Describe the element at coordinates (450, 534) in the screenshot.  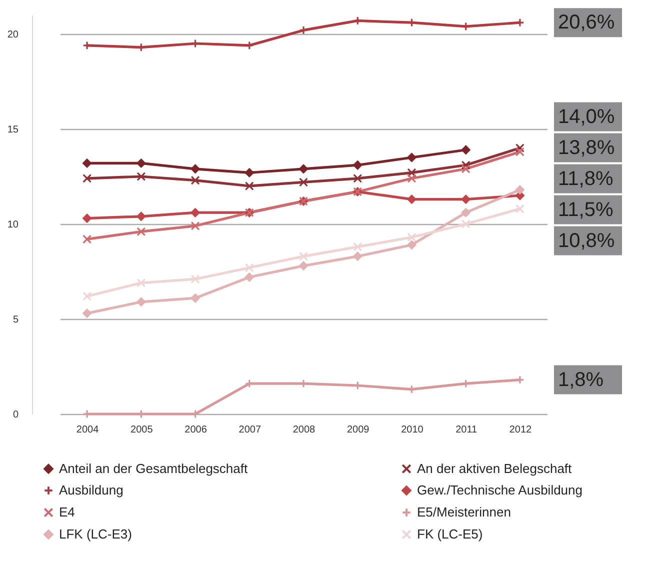
I see `legend-label: FK (LC-E5)` at that location.